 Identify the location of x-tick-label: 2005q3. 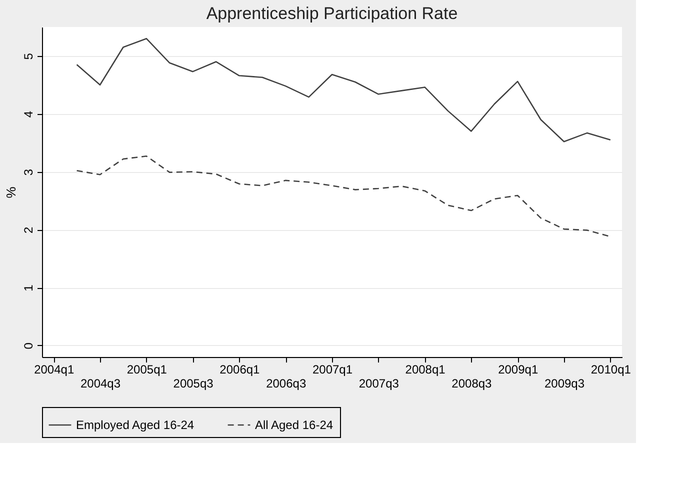
(193, 383).